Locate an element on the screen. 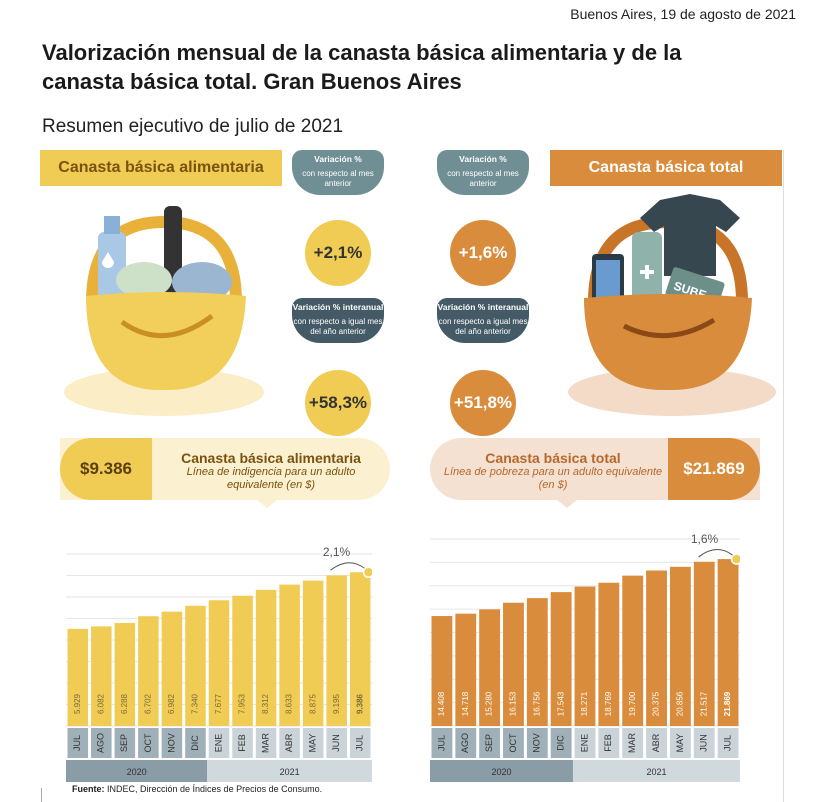 This screenshot has width=838, height=802. cba-heading: Canasta básica alimentaria is located at coordinates (161, 168).